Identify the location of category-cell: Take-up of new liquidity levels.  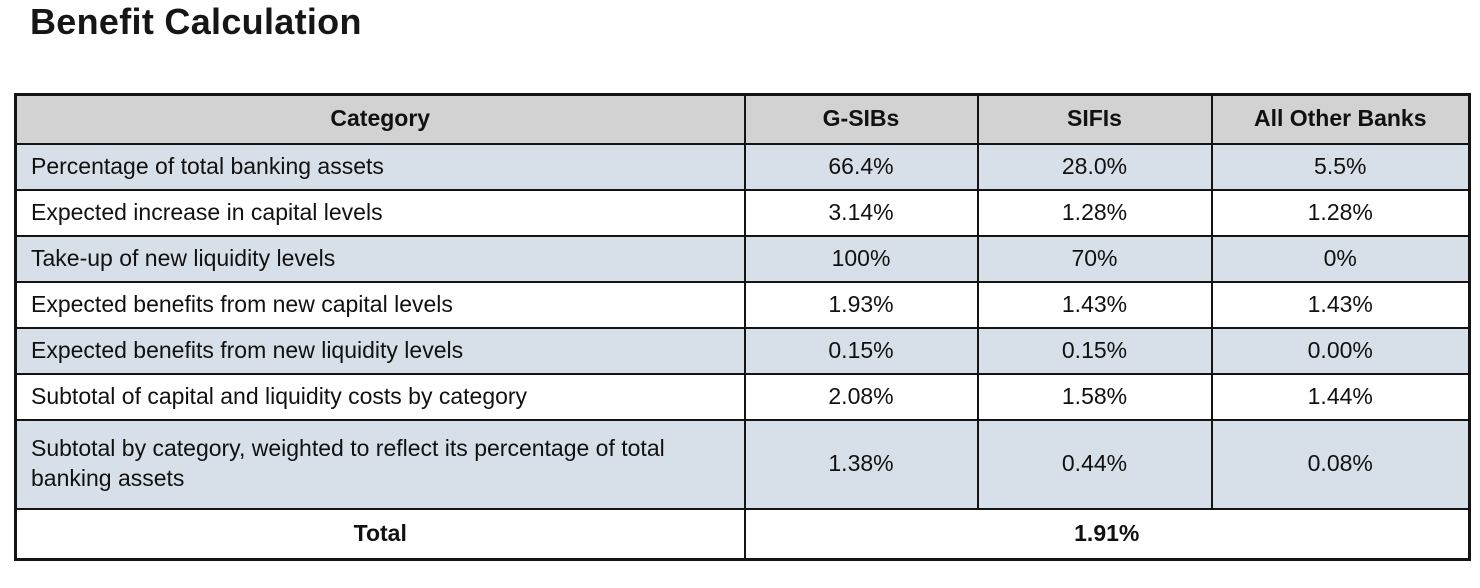
(380, 258).